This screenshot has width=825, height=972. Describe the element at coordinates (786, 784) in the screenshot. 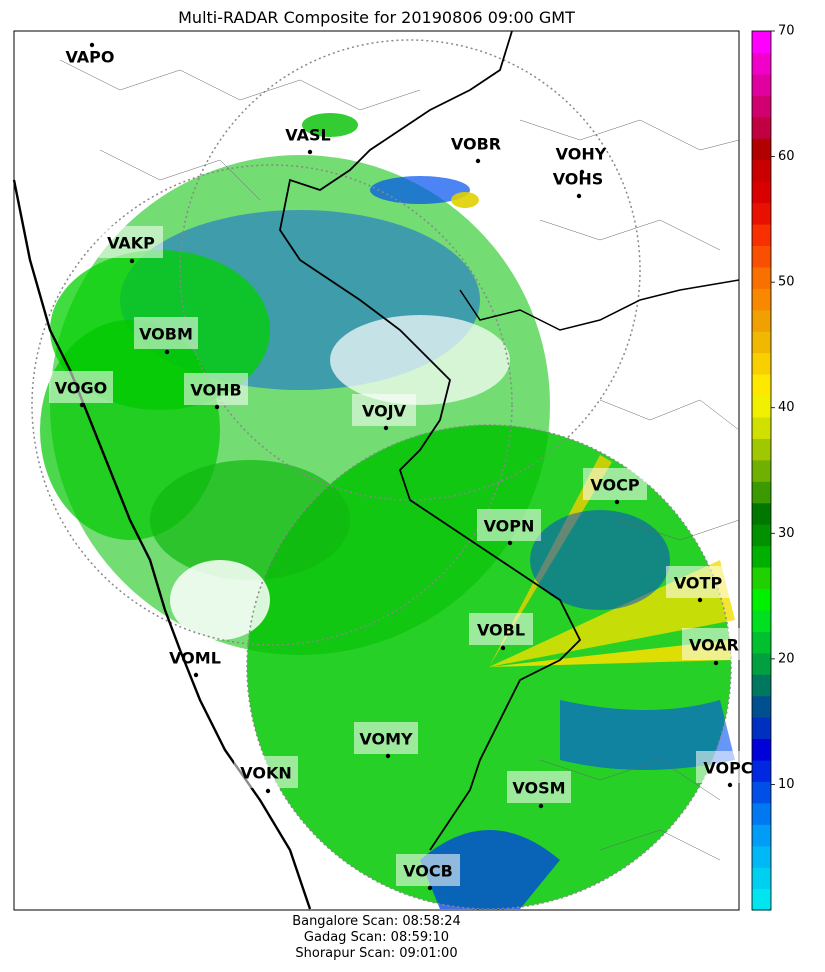

I see `colorbar-tick-label: 10` at that location.